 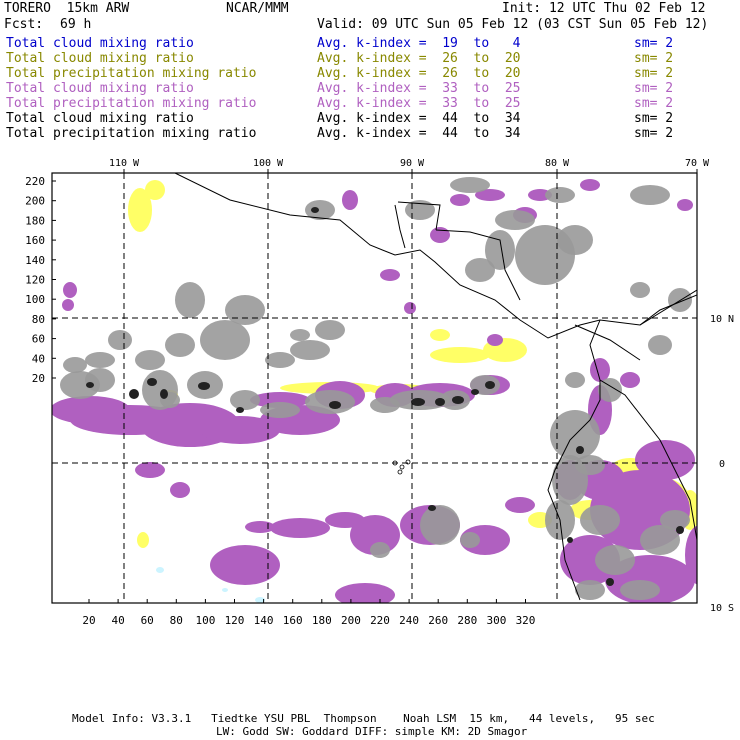 What do you see at coordinates (722, 608) in the screenshot?
I see `latitude-label: 10 S` at bounding box center [722, 608].